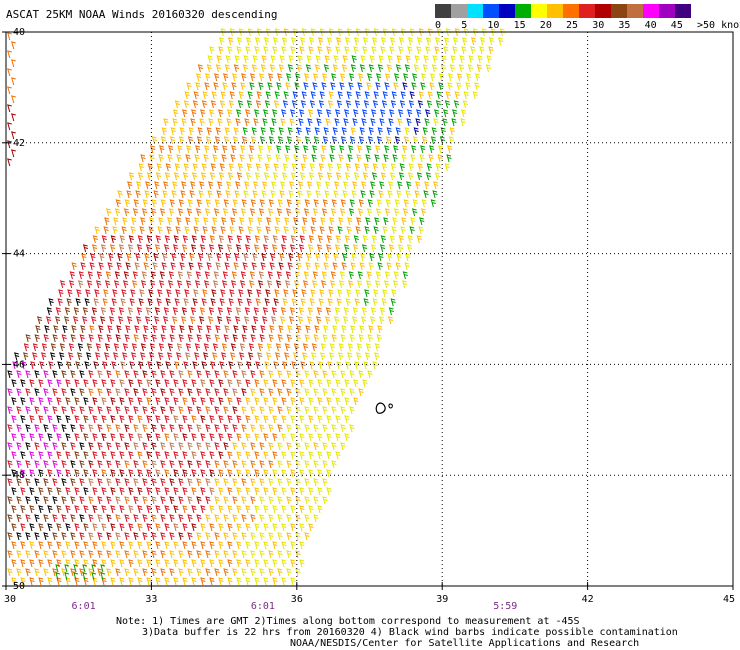  What do you see at coordinates (635, 11) in the screenshot?
I see `colorbar-swatch` at bounding box center [635, 11].